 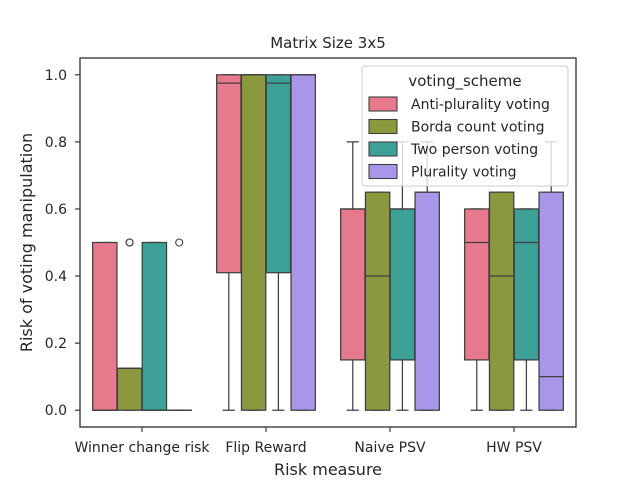 I want to click on x-tick-label: HW PSV, so click(x=514, y=448).